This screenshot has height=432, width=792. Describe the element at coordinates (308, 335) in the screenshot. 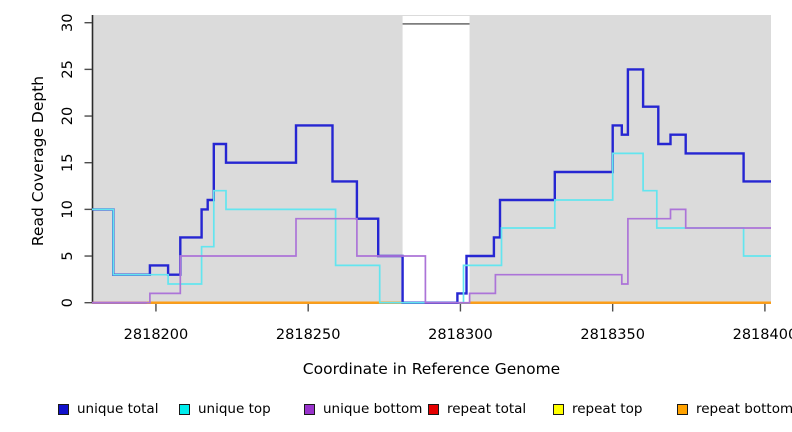

I see `x-tick-label: 2818250` at that location.